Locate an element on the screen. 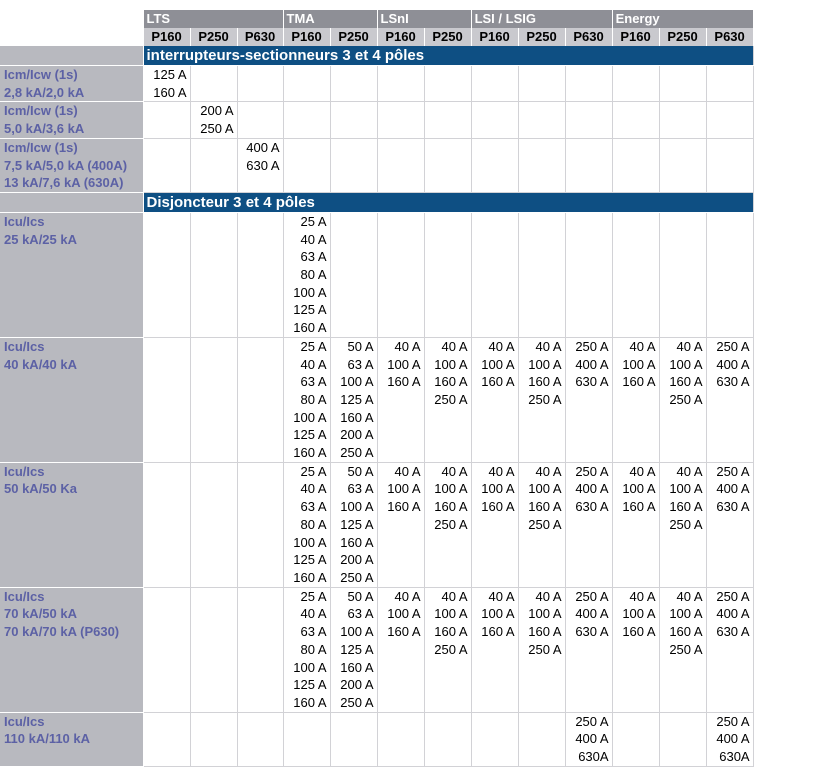 This screenshot has height=767, width=837. rating-cell: 25 A 40 A 63 A 80 A 100 A 125 A 160 A is located at coordinates (307, 400).